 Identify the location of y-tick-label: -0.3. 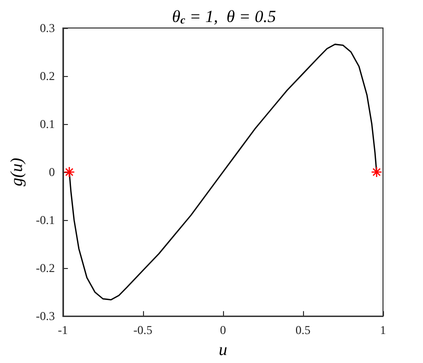
(45, 316).